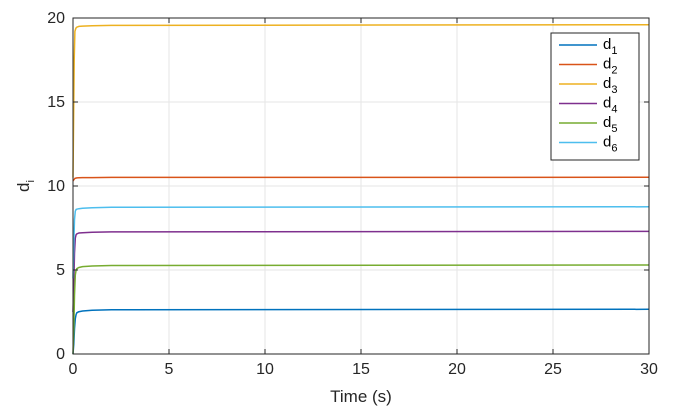 This screenshot has width=675, height=413. Describe the element at coordinates (56, 102) in the screenshot. I see `y-tick-label: 15` at that location.